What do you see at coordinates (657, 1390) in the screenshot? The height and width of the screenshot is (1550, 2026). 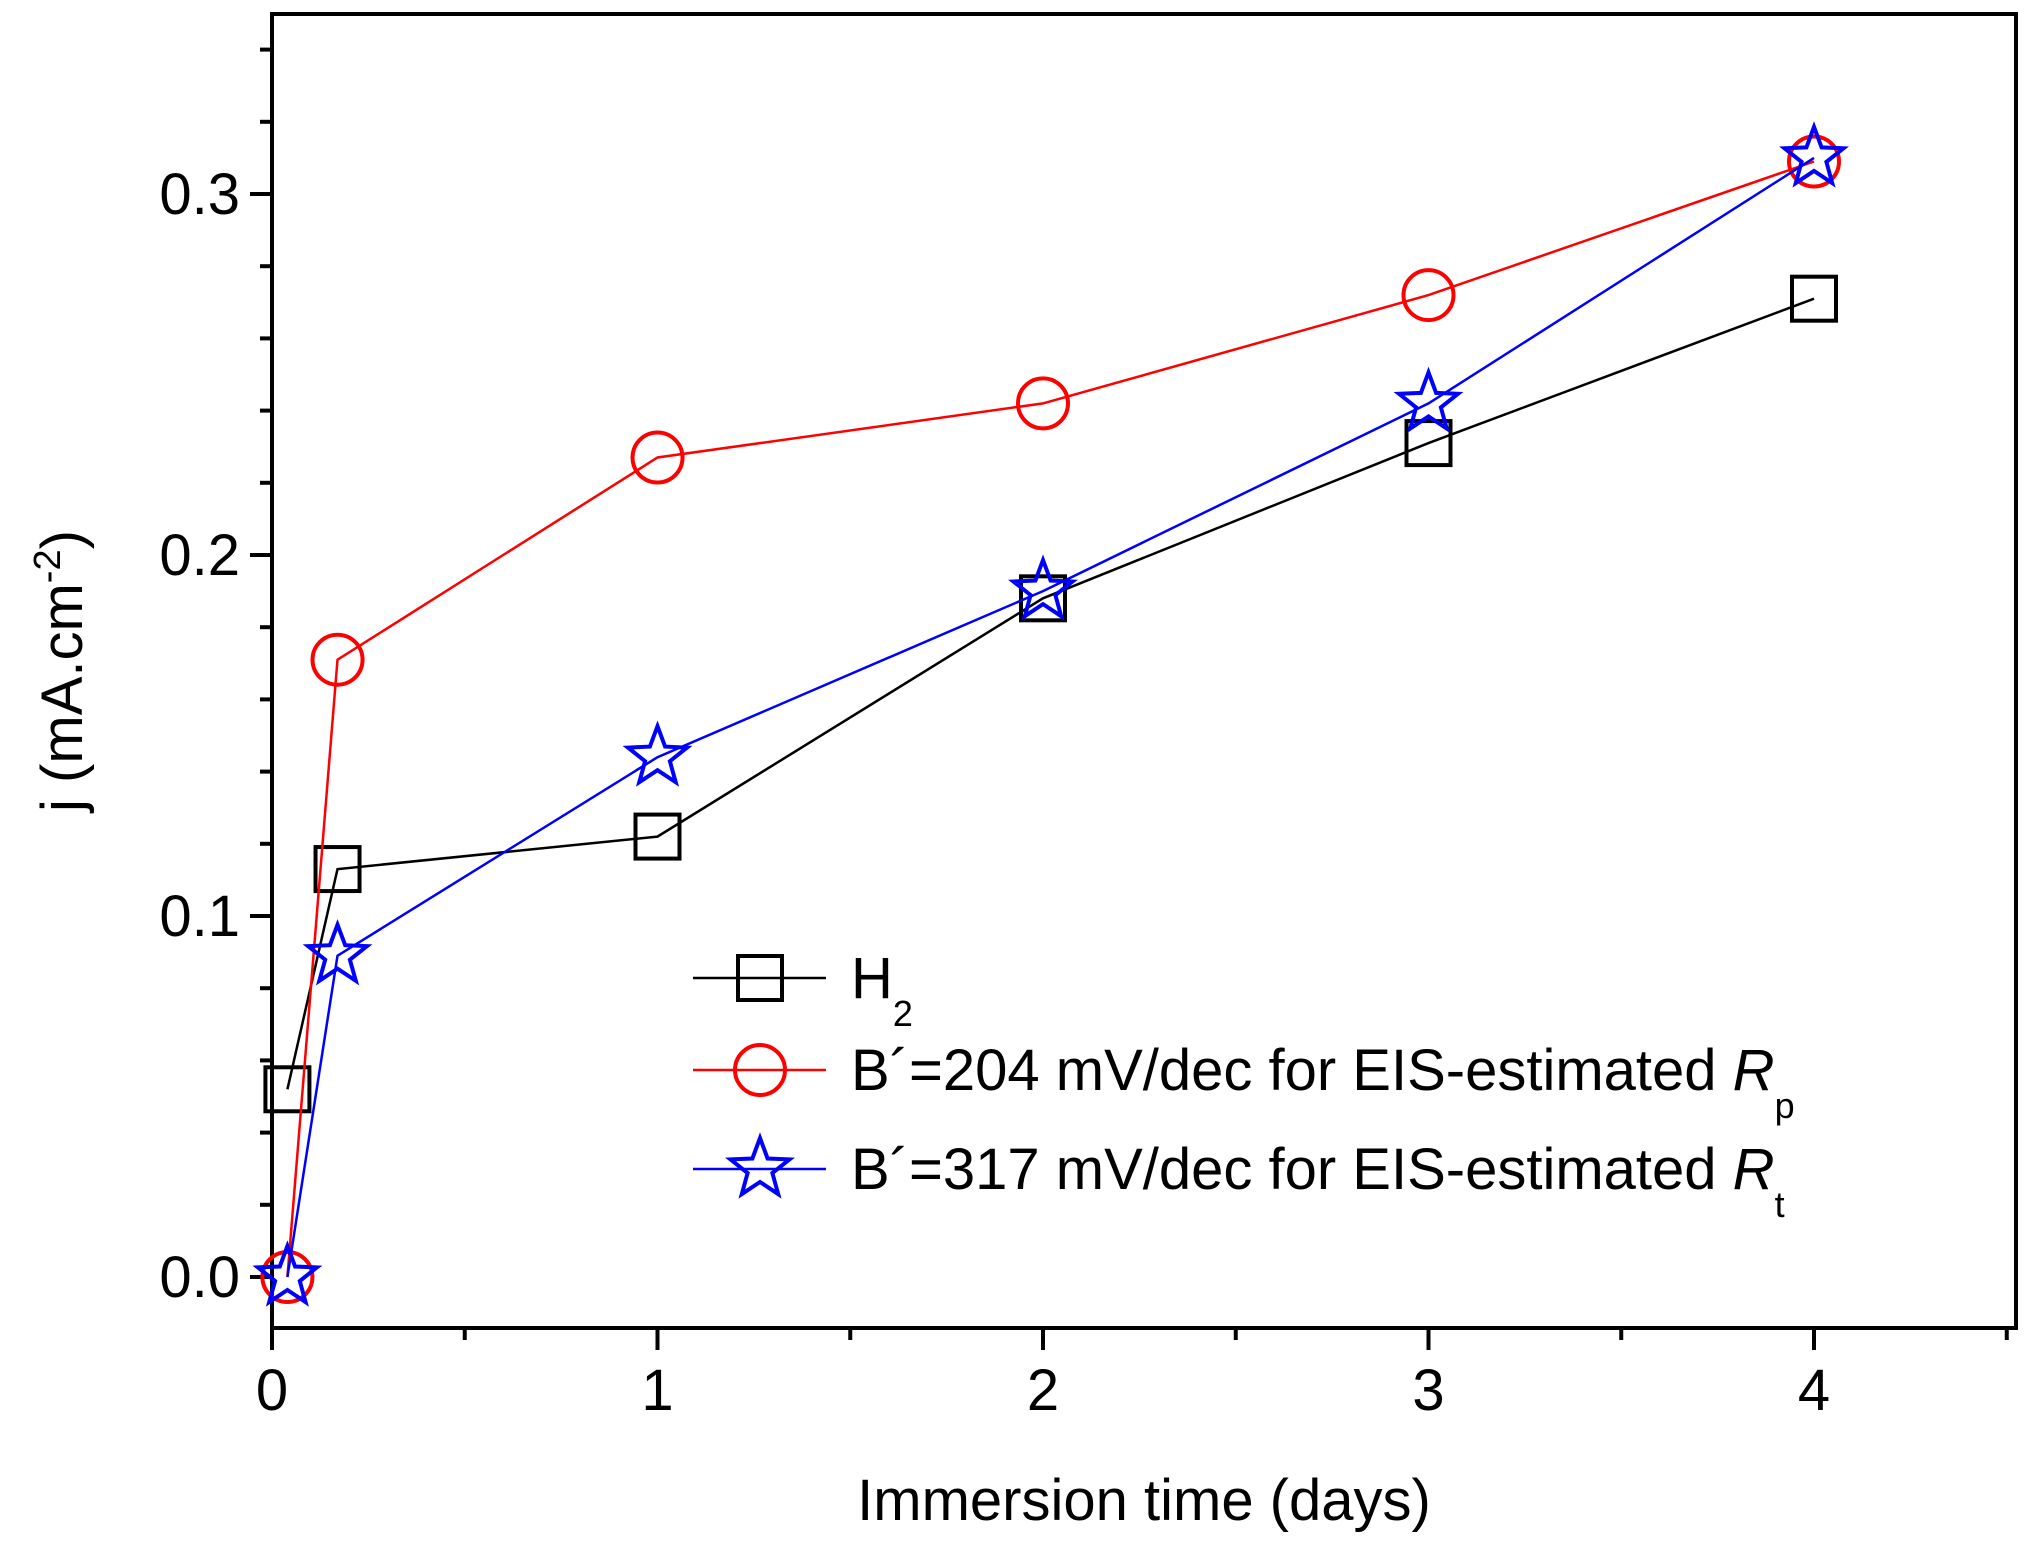 I see `x-tick-label: 1` at bounding box center [657, 1390].